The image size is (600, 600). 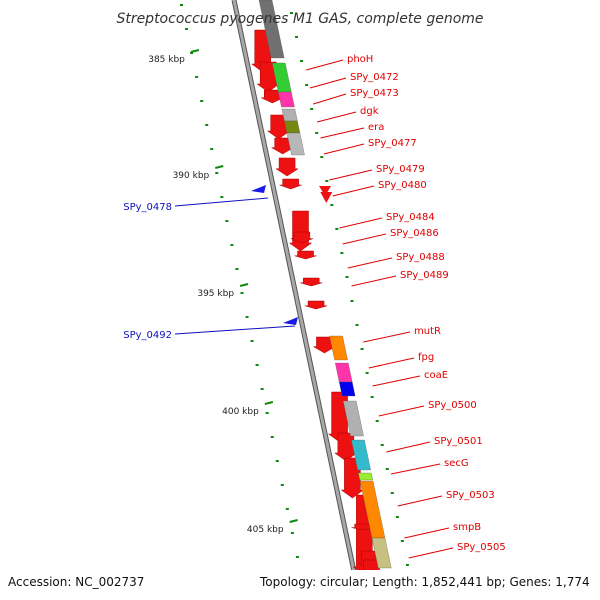 I want to click on gene-label: SPy_0473, so click(x=374, y=93).